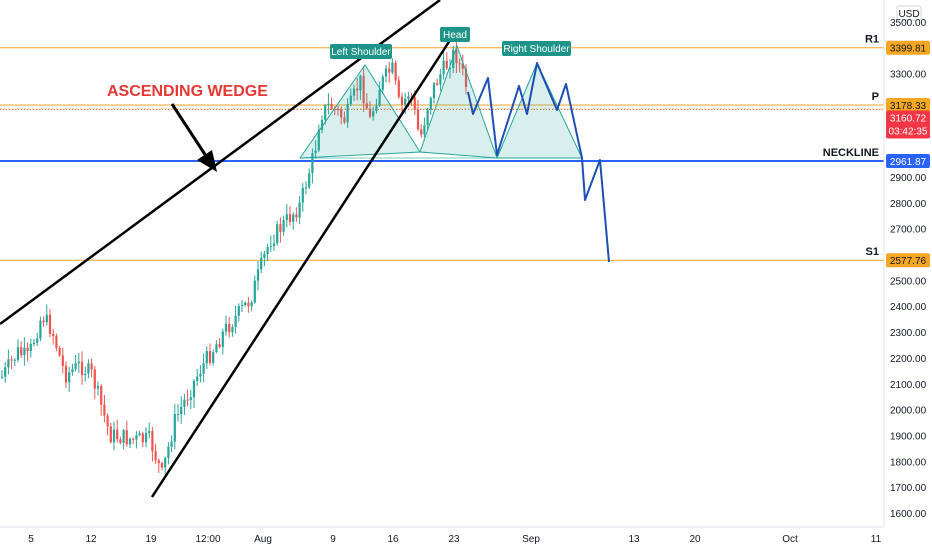 Image resolution: width=932 pixels, height=550 pixels. Describe the element at coordinates (361, 51) in the screenshot. I see `left-shoulder-badge` at that location.